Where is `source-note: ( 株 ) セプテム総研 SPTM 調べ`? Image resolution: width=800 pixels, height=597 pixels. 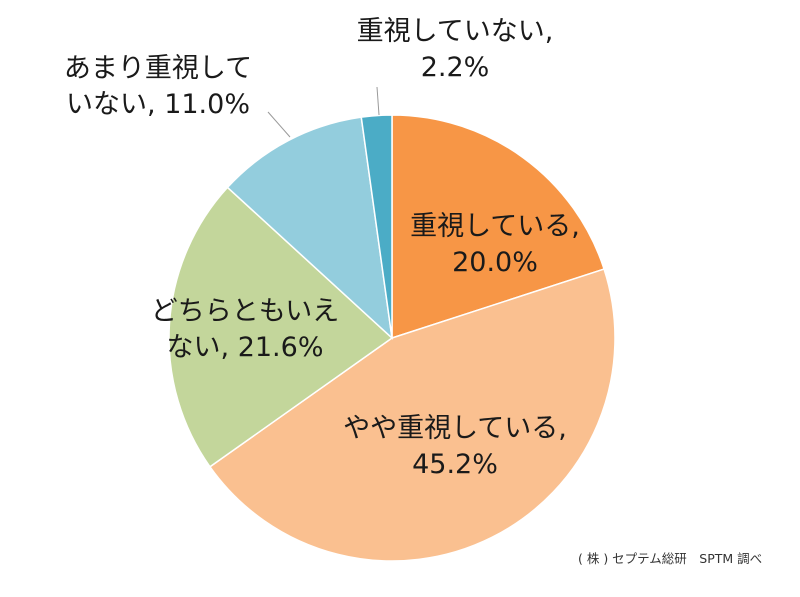
source-note: ( 株 ) セプテム総研 SPTM 調べ is located at coordinates (670, 558).